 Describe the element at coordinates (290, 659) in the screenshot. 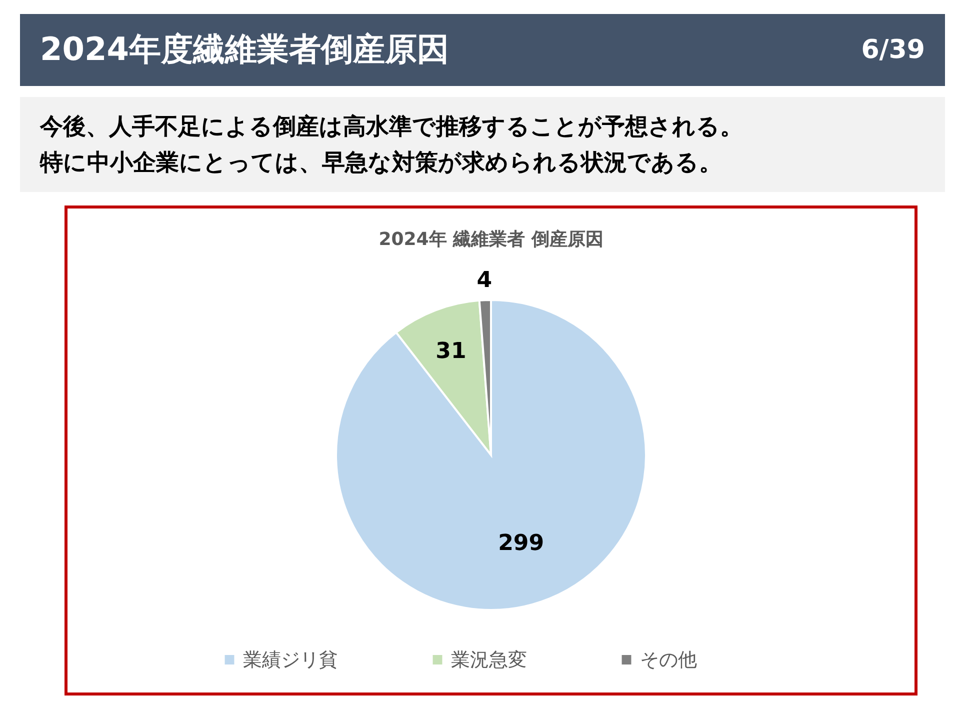

I see `legend-label: 業績ジリ貧` at that location.